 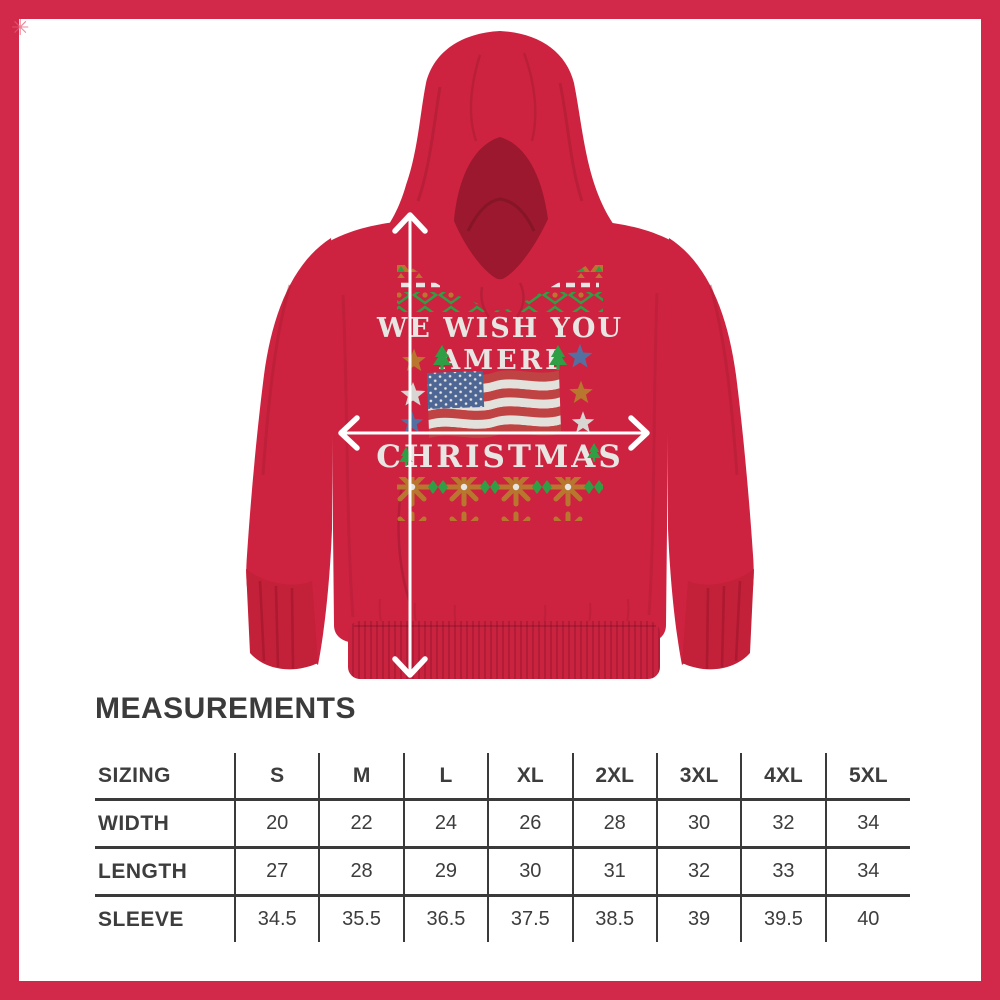 What do you see at coordinates (698, 776) in the screenshot?
I see `header-size-3xl: 3XL` at bounding box center [698, 776].